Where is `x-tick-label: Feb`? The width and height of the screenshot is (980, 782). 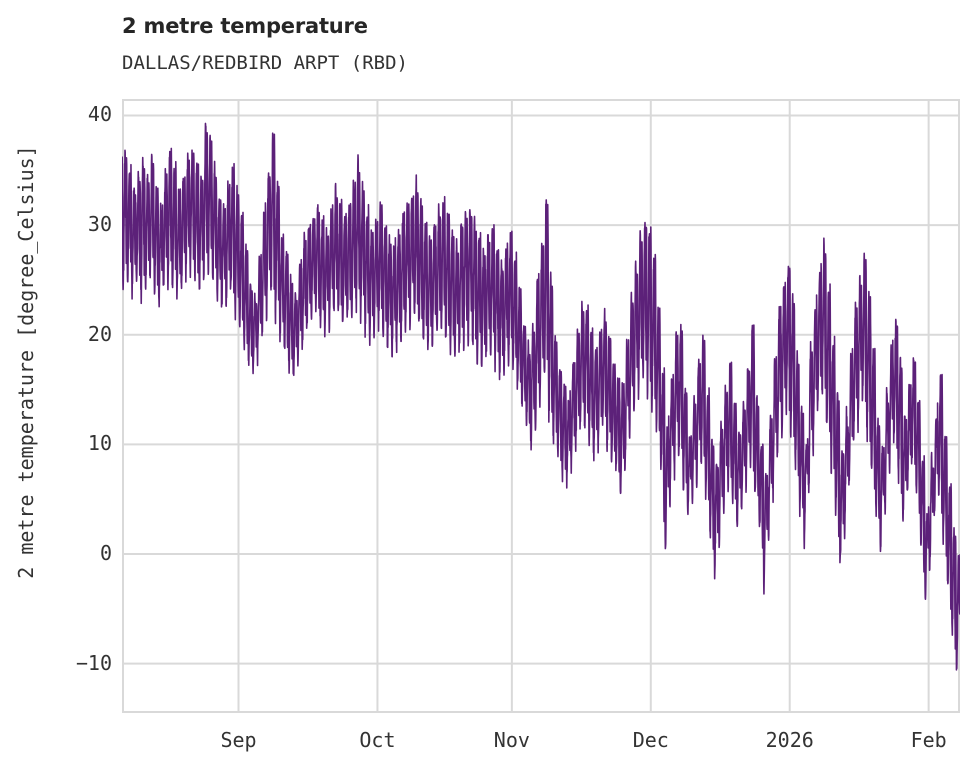 x-tick-label: Feb is located at coordinates (928, 740).